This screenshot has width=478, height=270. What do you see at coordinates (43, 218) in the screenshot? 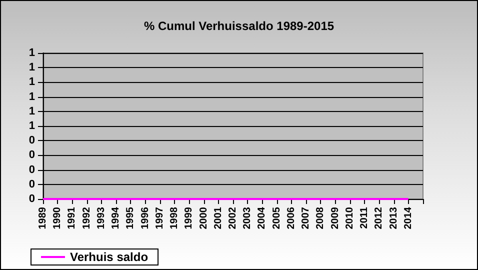
I see `x-tick-label: 1989` at bounding box center [43, 218].